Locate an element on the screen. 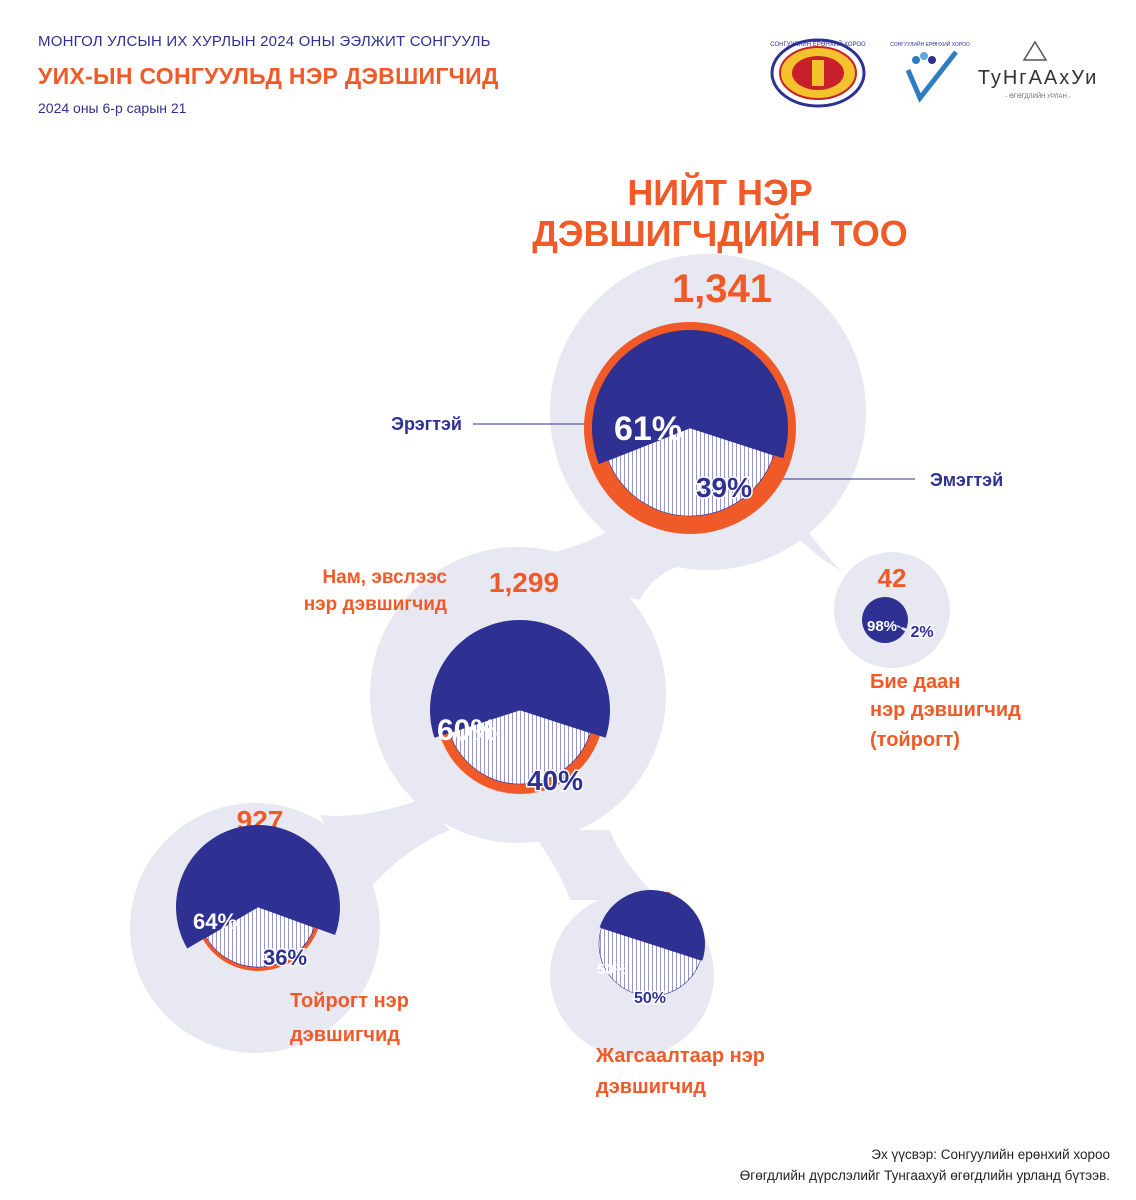 This screenshot has width=1136, height=1200. party-title-line-1: Нам, эвслээс is located at coordinates (384, 577).